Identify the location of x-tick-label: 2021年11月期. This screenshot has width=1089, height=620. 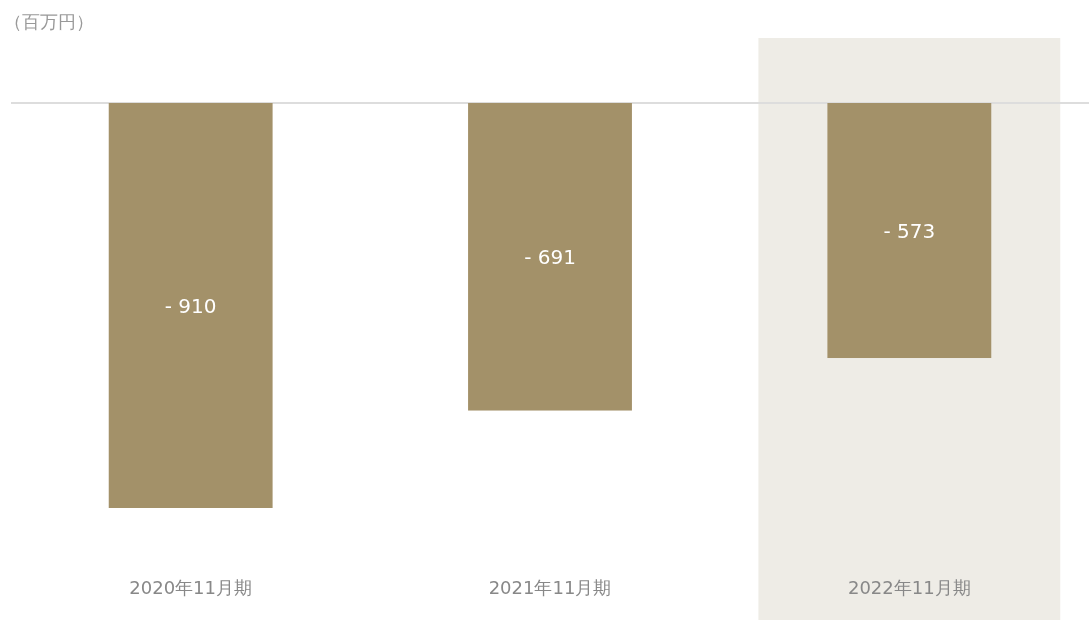
(550, 587).